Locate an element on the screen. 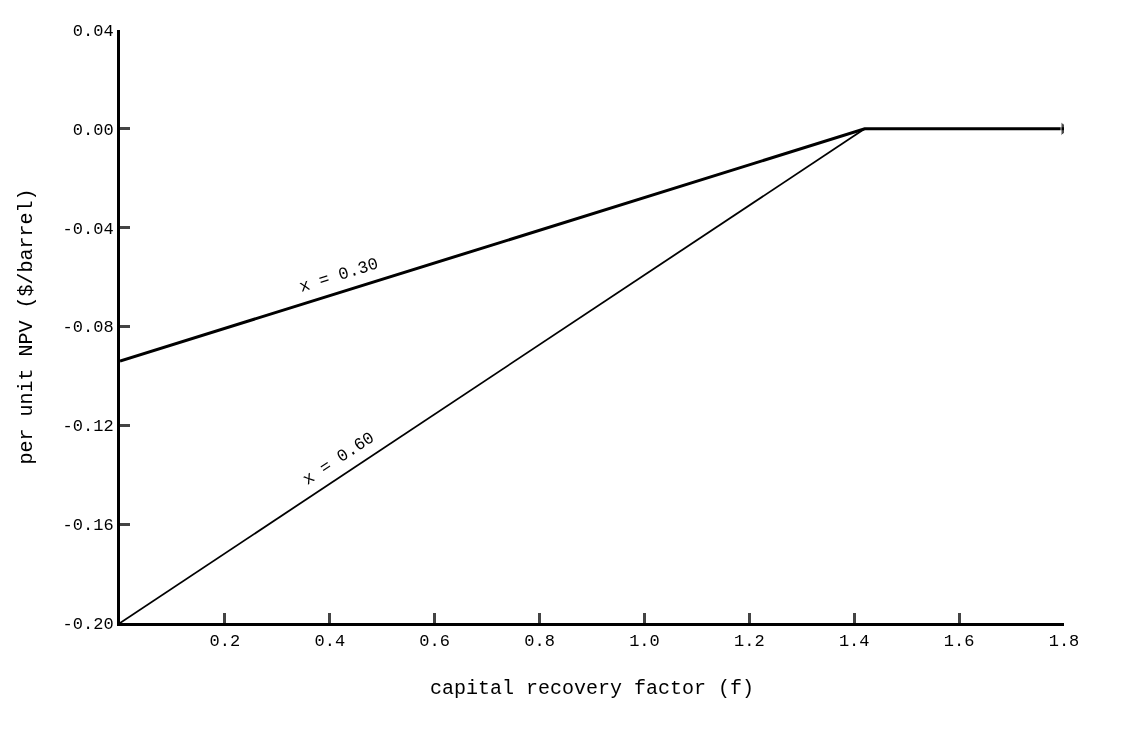 This screenshot has height=743, width=1124. y-tick-label: -0.12 is located at coordinates (88, 427).